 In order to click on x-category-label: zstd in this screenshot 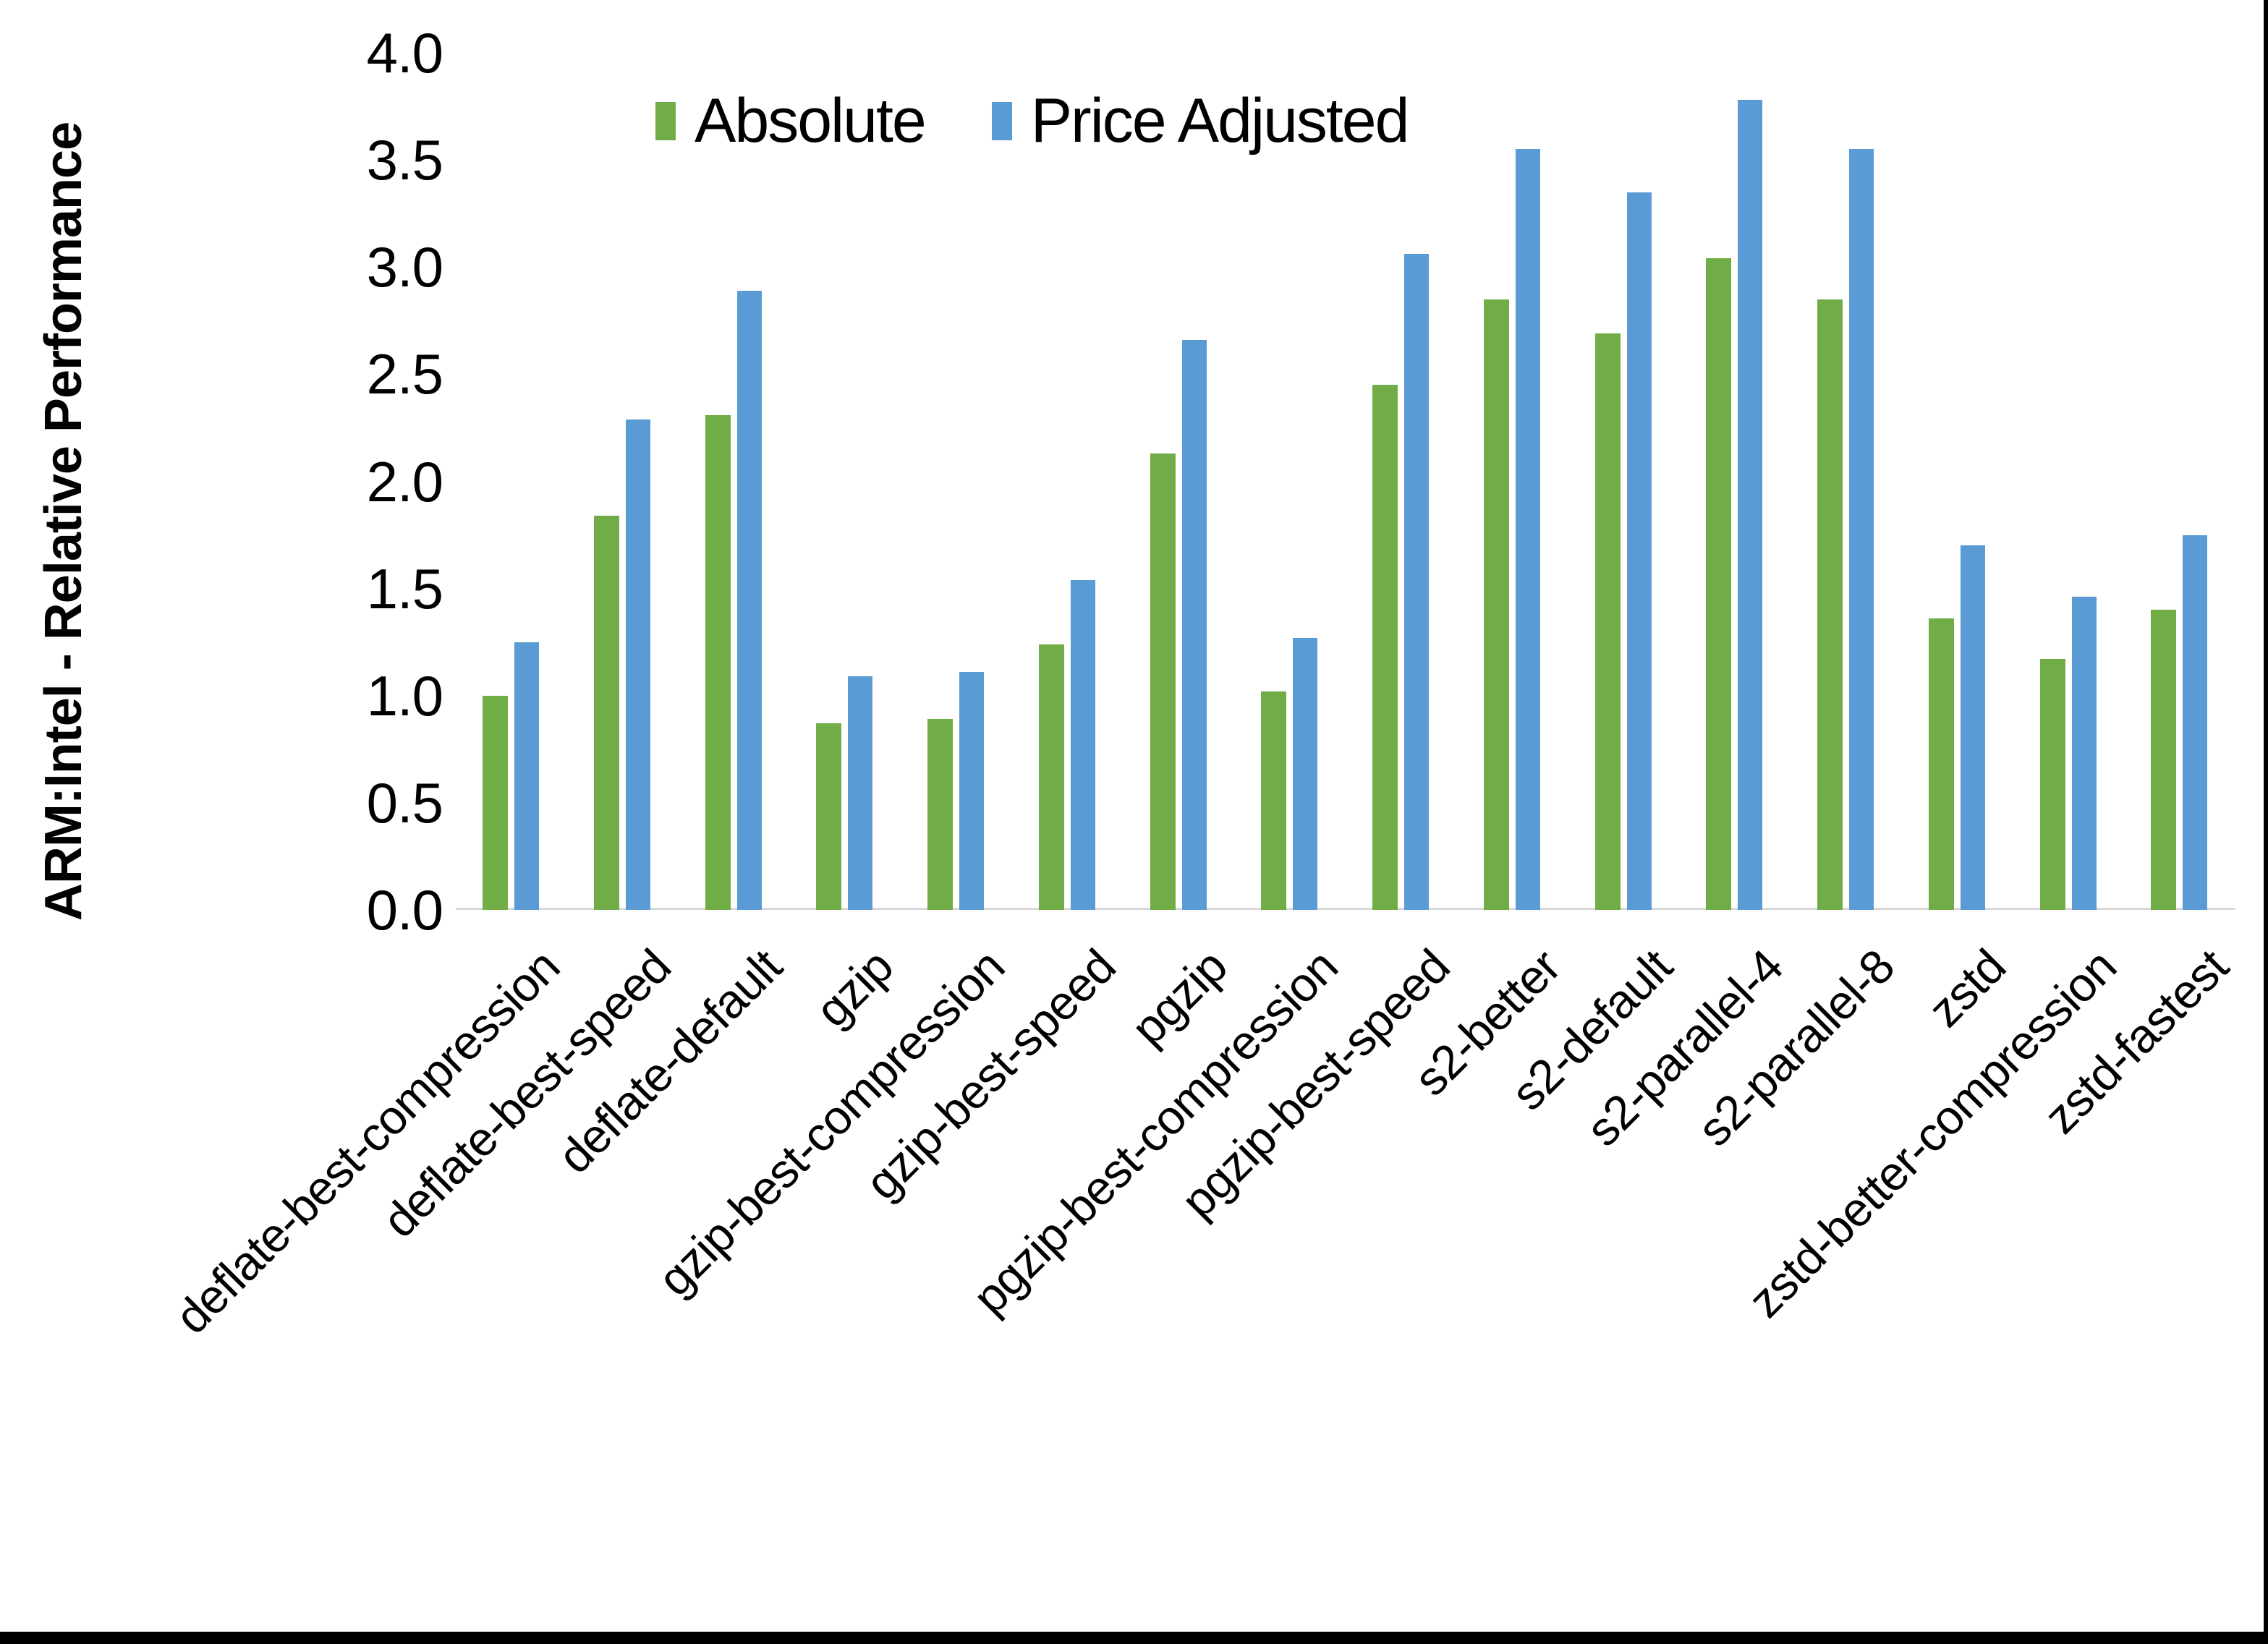, I will do `click(1966, 988)`.